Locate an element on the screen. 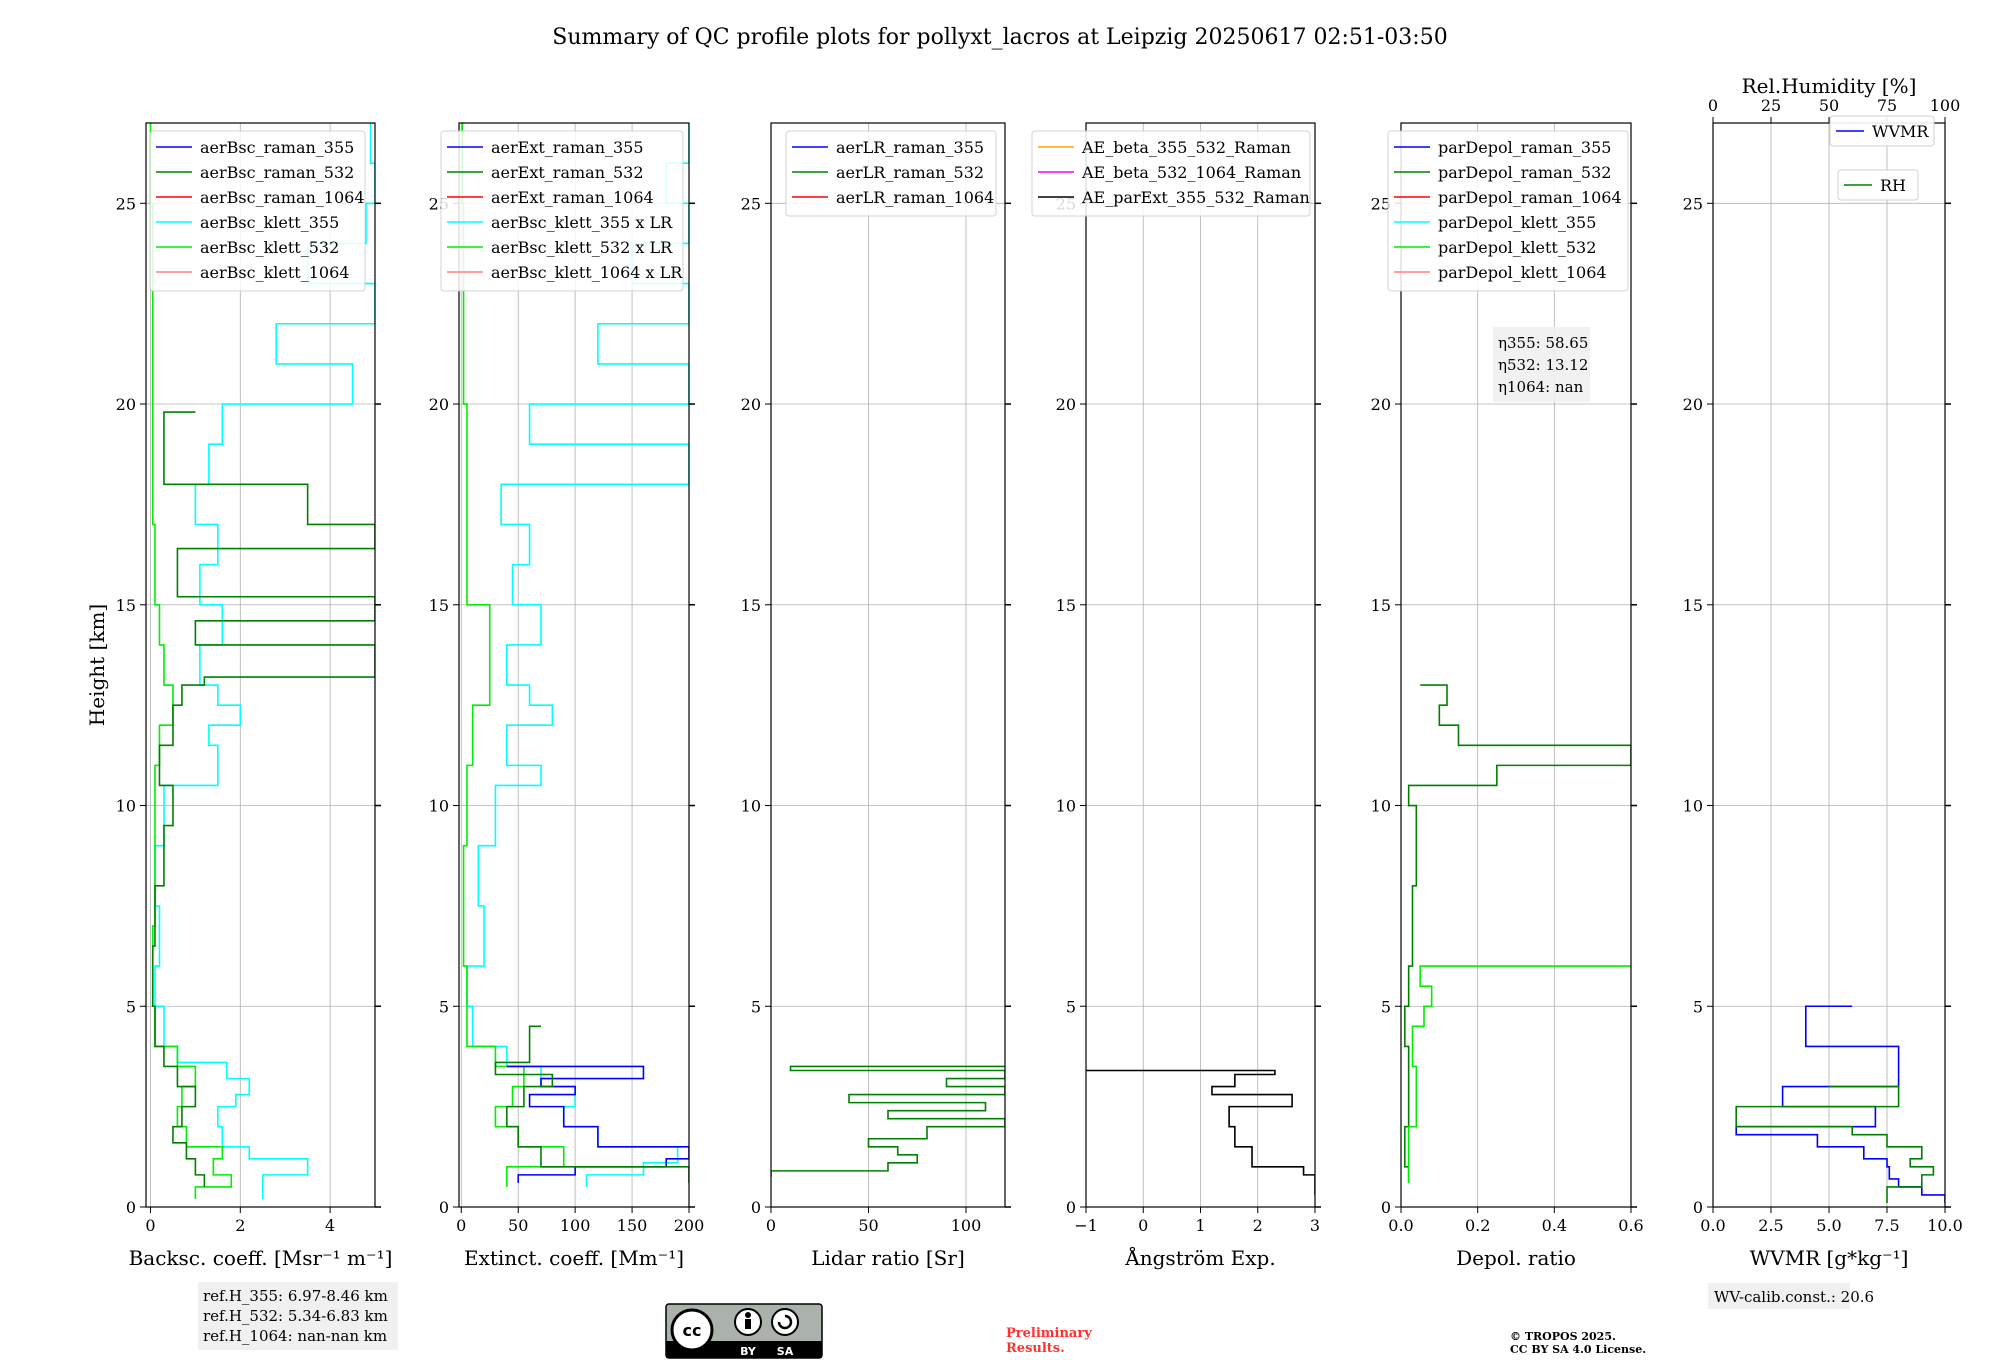  legend-label: aerLR_raman_532 is located at coordinates (910, 172).